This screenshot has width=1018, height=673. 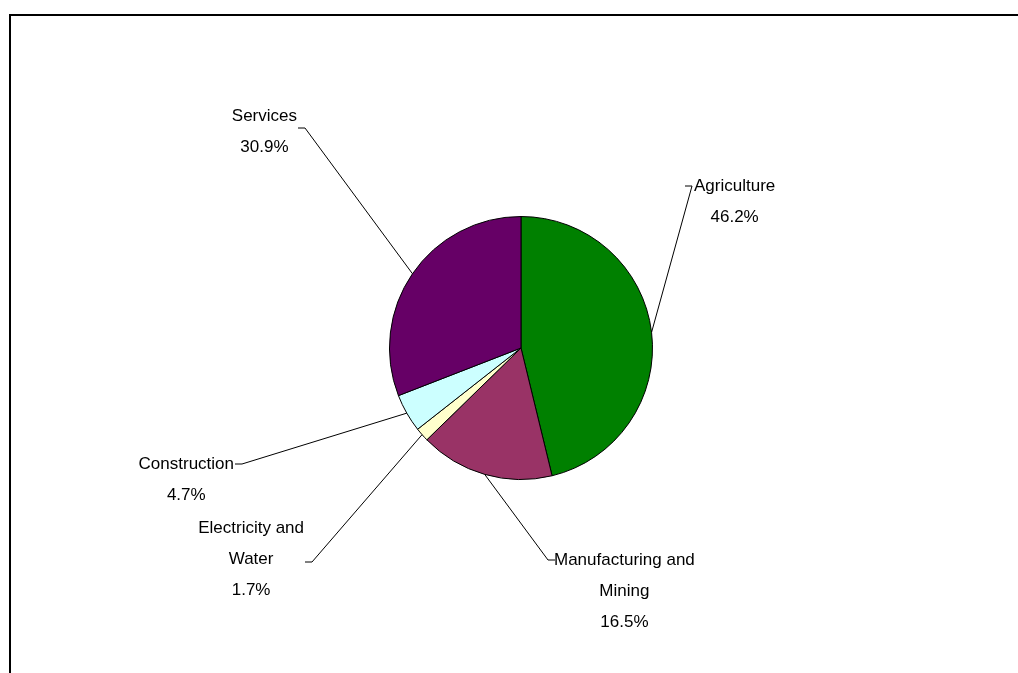 What do you see at coordinates (251, 589) in the screenshot?
I see `data-label: 1.7%` at bounding box center [251, 589].